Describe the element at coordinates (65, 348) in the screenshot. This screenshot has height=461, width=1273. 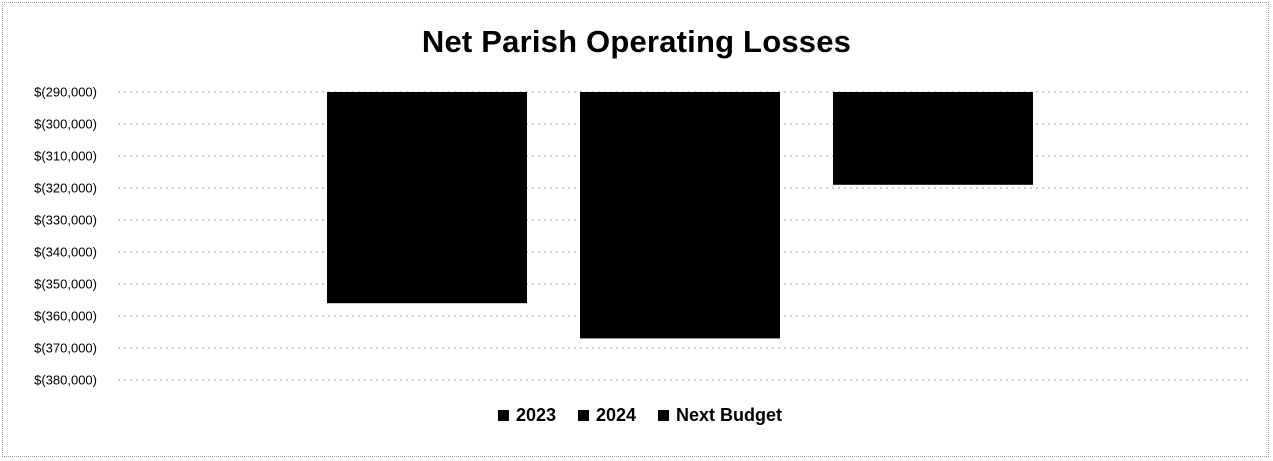
I see `y-tick-label: $(370,000)` at that location.